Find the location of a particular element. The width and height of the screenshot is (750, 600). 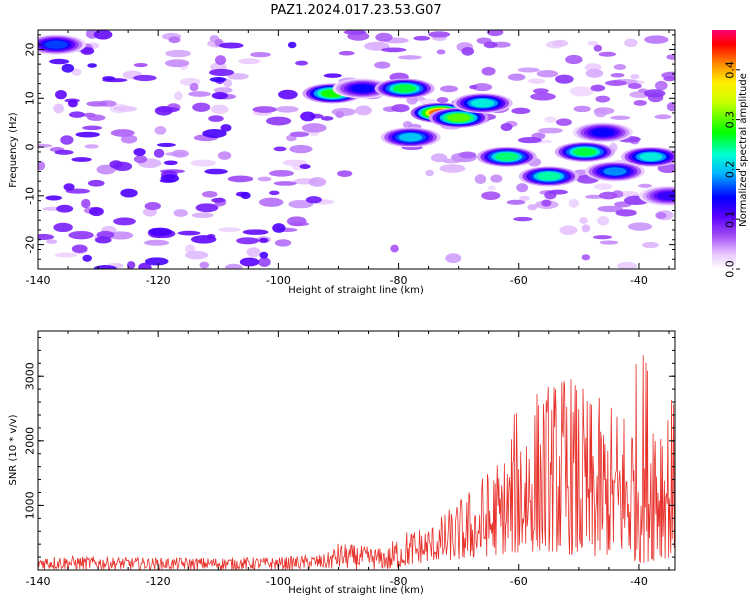

colorbar-tick-label: 0.2 is located at coordinates (730, 170).